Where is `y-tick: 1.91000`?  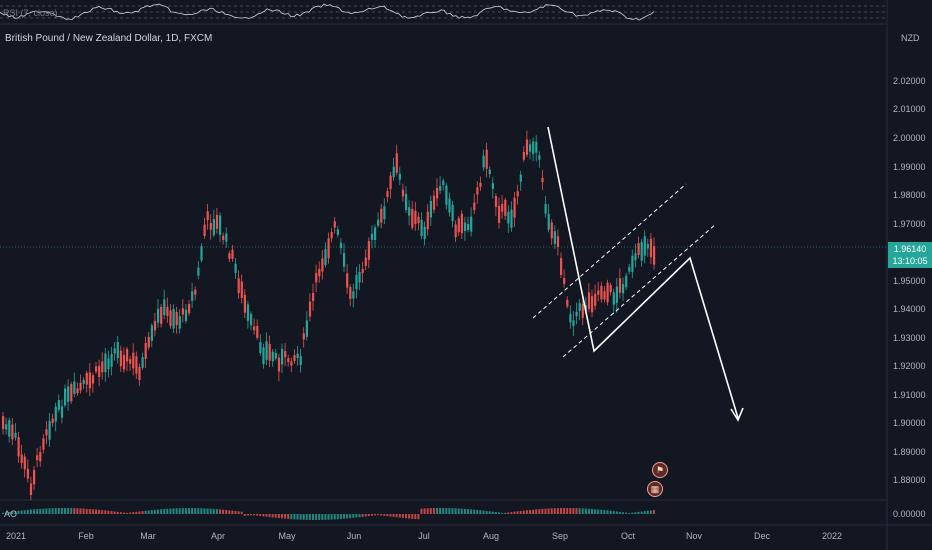 y-tick: 1.91000 is located at coordinates (909, 395).